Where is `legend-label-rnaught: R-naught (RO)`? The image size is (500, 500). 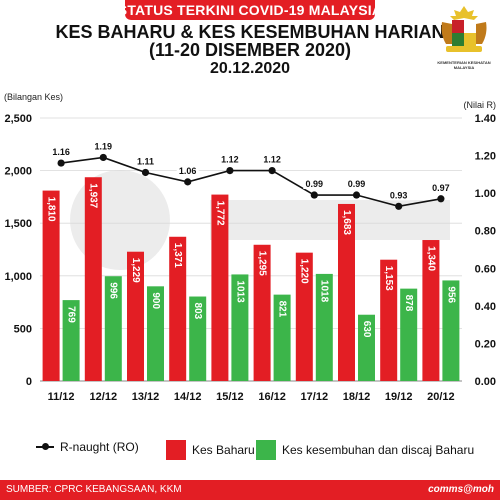 legend-label-rnaught: R-naught (RO) is located at coordinates (99, 447).